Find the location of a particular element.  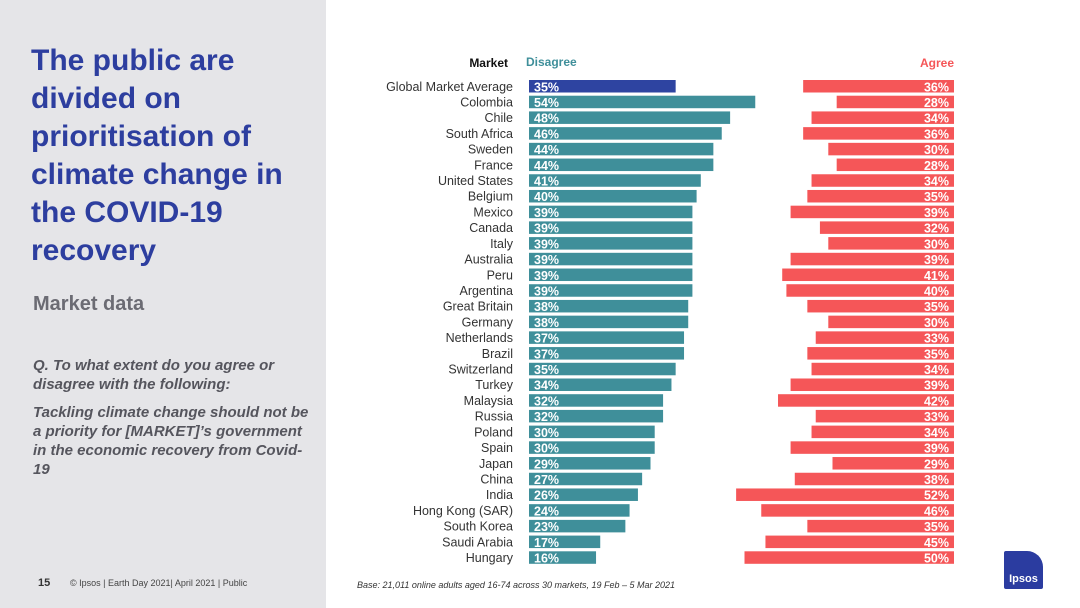

disagree-value-label: 24% is located at coordinates (546, 511).